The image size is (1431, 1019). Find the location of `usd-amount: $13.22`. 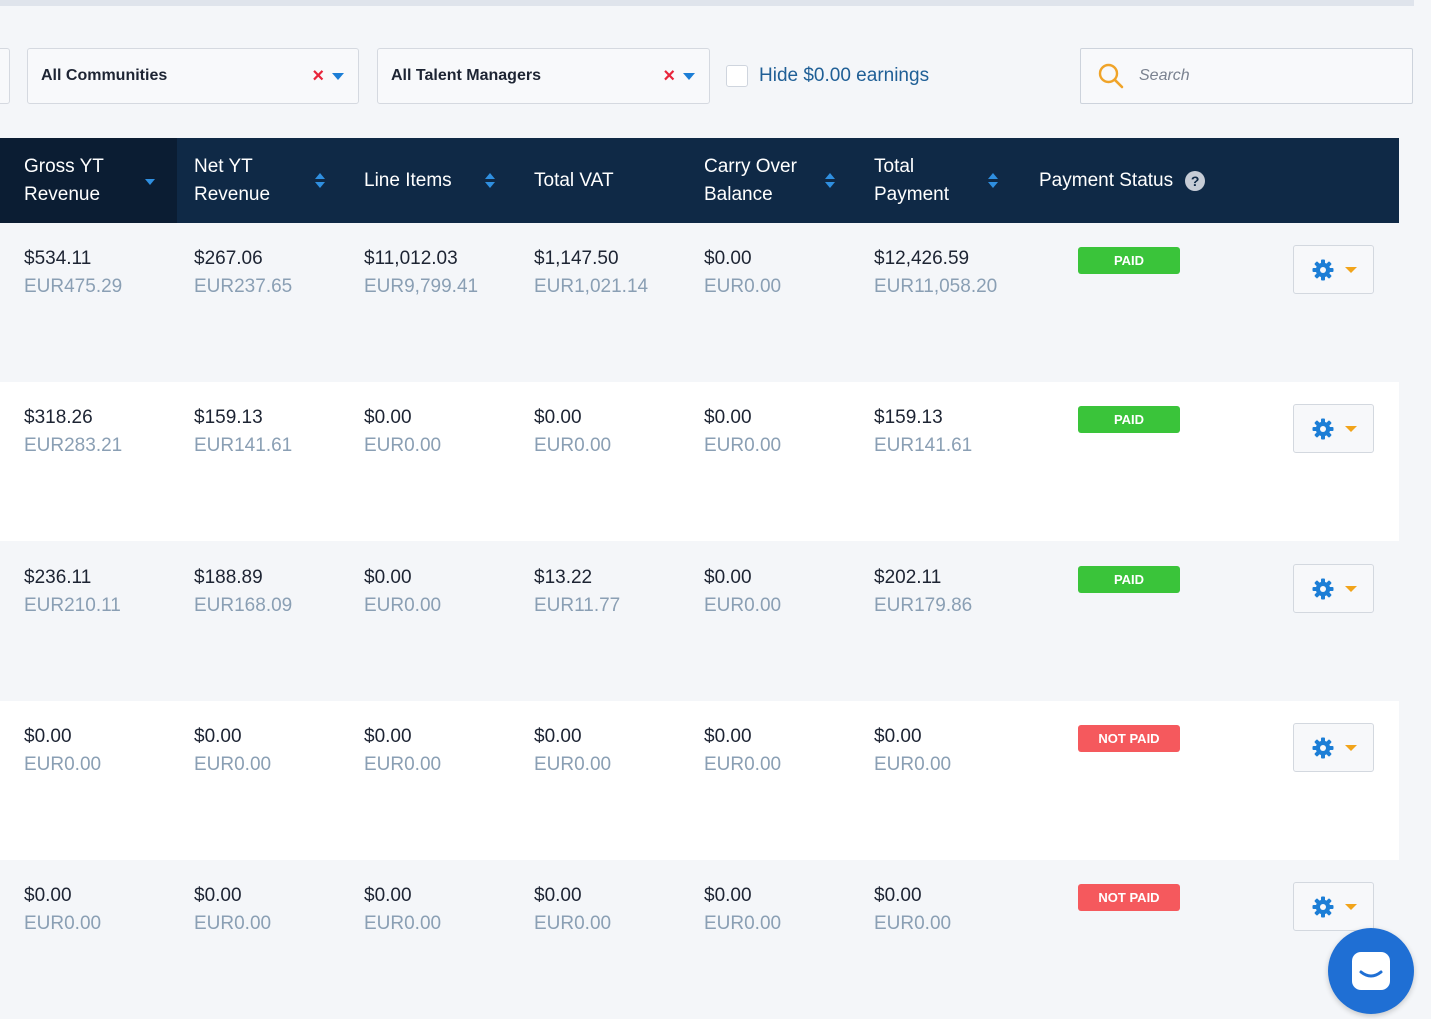

usd-amount: $13.22 is located at coordinates (563, 577).